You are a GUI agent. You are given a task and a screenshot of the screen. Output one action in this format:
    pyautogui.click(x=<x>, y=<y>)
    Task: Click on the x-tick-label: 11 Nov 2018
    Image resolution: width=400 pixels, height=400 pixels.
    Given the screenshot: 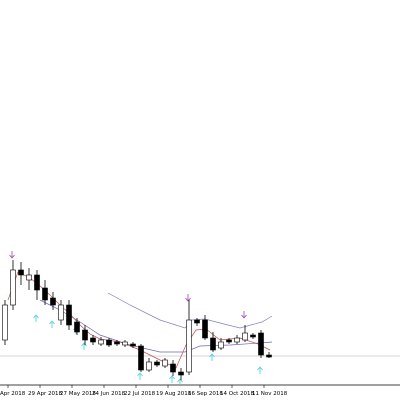 What is the action you would take?
    pyautogui.click(x=270, y=394)
    